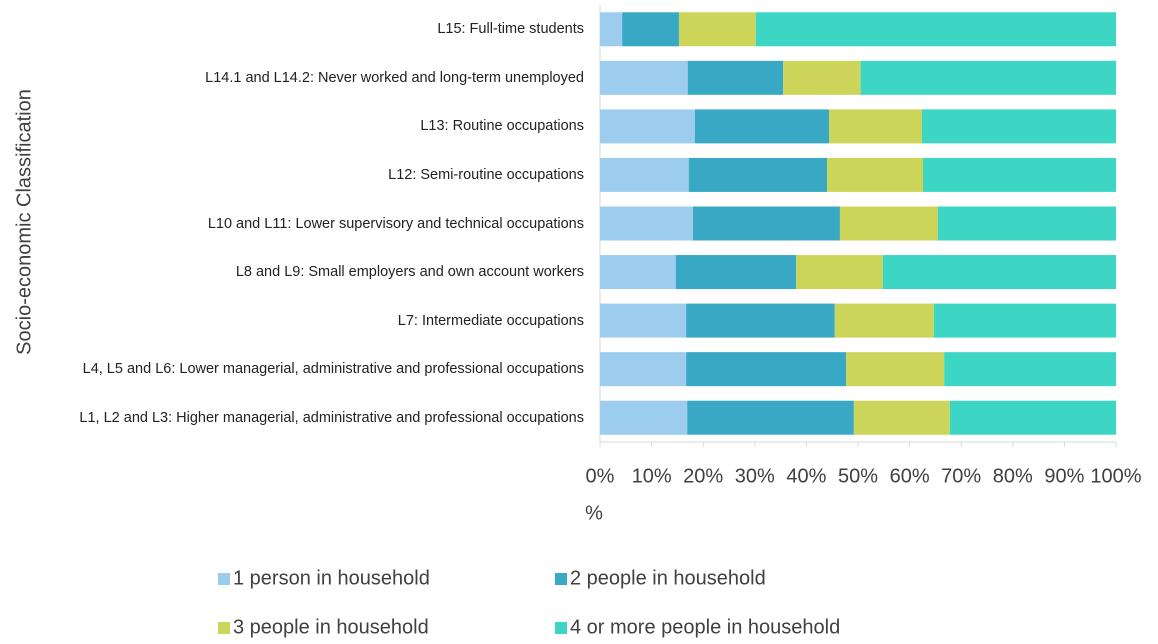  What do you see at coordinates (510, 29) in the screenshot?
I see `y-tick-text: L15: Full-time students` at bounding box center [510, 29].